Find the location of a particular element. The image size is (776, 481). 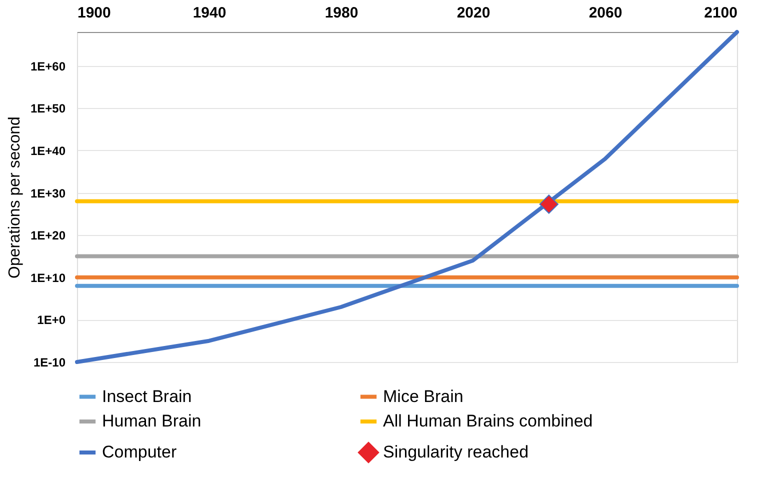

y-tick-label: 1E+40 is located at coordinates (48, 151).